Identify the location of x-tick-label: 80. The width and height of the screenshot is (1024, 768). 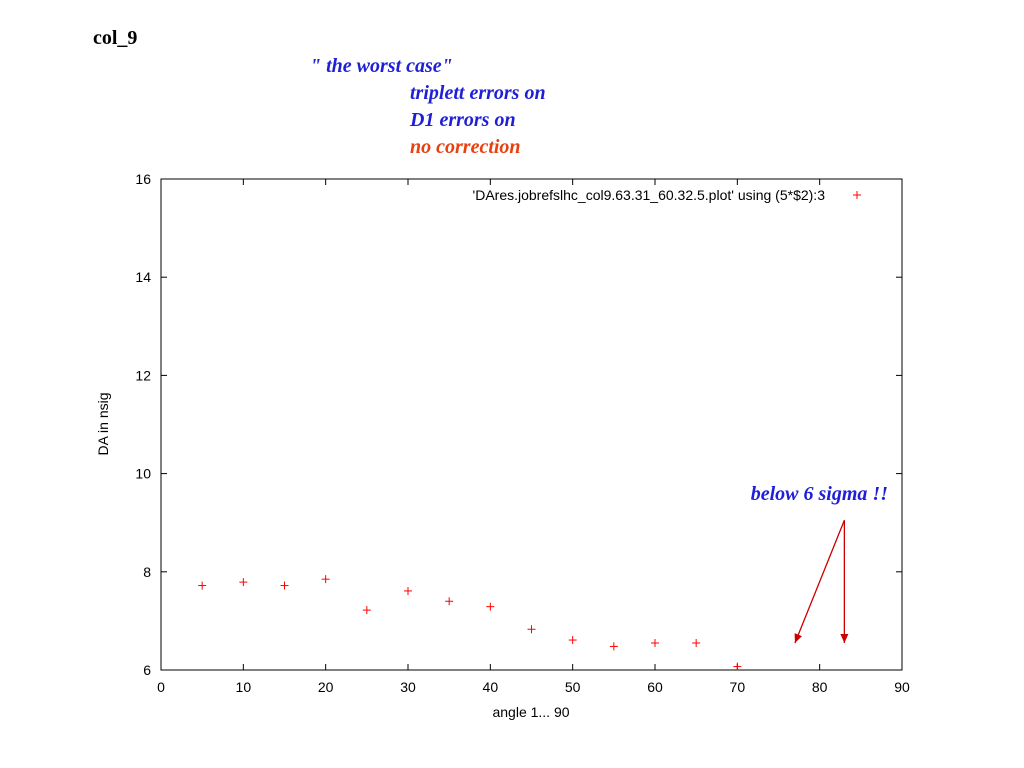
(820, 687).